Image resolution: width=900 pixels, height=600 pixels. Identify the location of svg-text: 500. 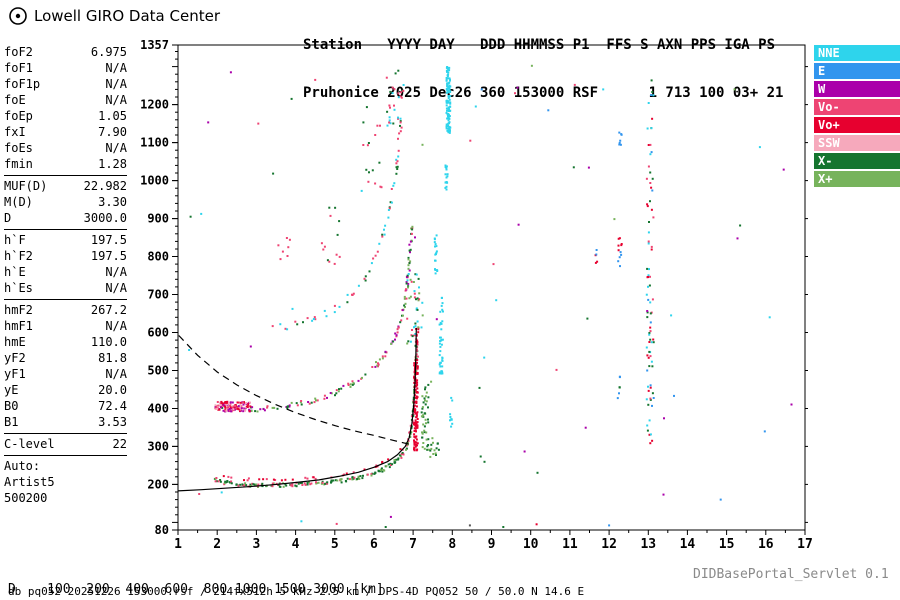
(158, 371).